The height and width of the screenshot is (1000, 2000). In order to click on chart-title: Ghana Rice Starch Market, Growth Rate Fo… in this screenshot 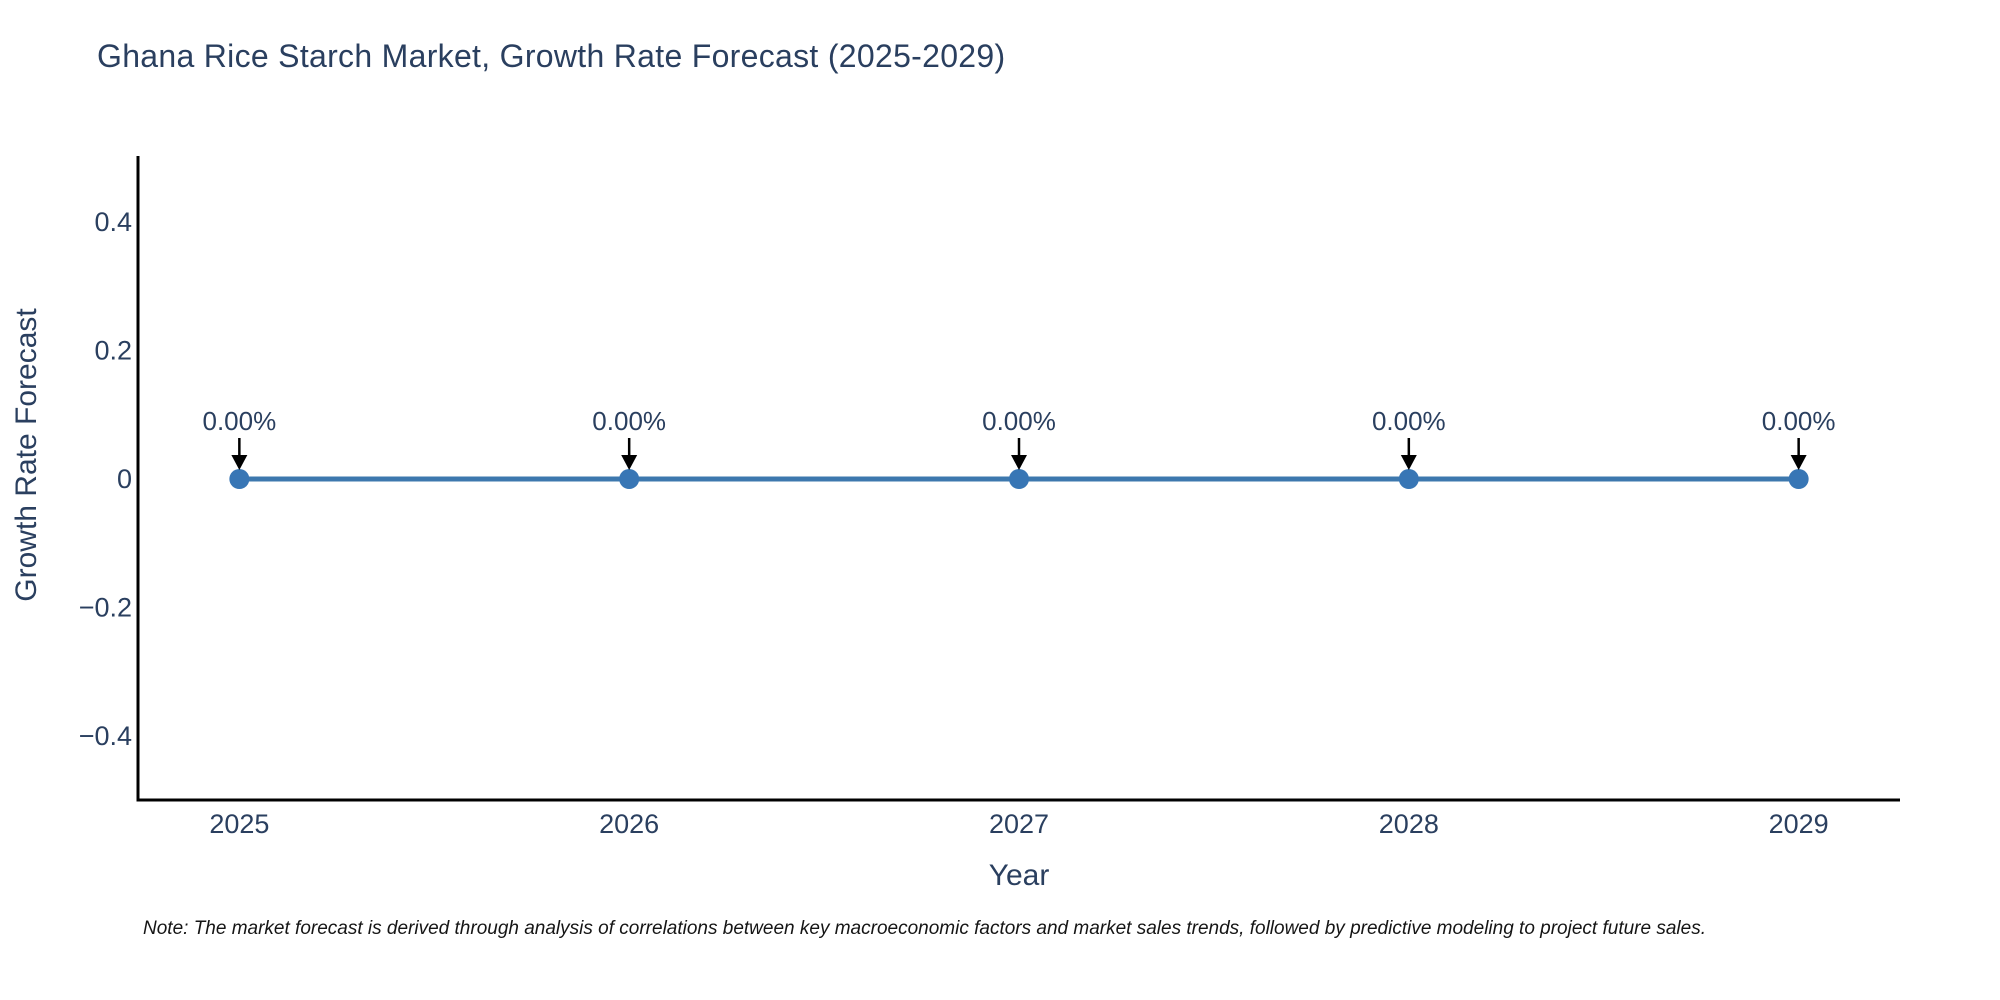, I will do `click(551, 56)`.